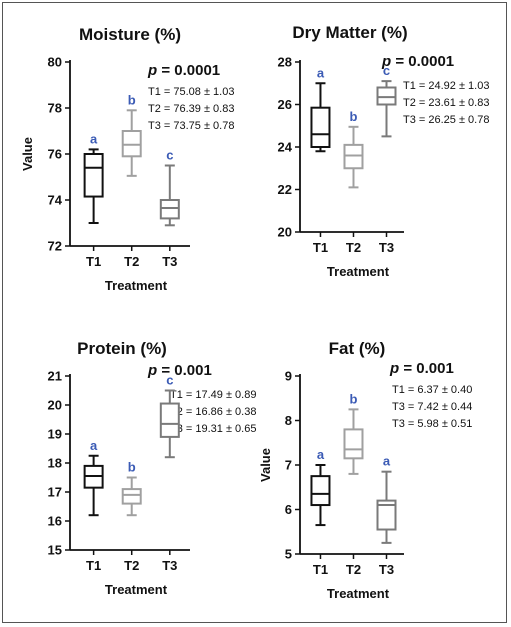 Image resolution: width=511 pixels, height=627 pixels. What do you see at coordinates (191, 126) in the screenshot?
I see `stat-line: T3 = 73.75 ± 0.78` at bounding box center [191, 126].